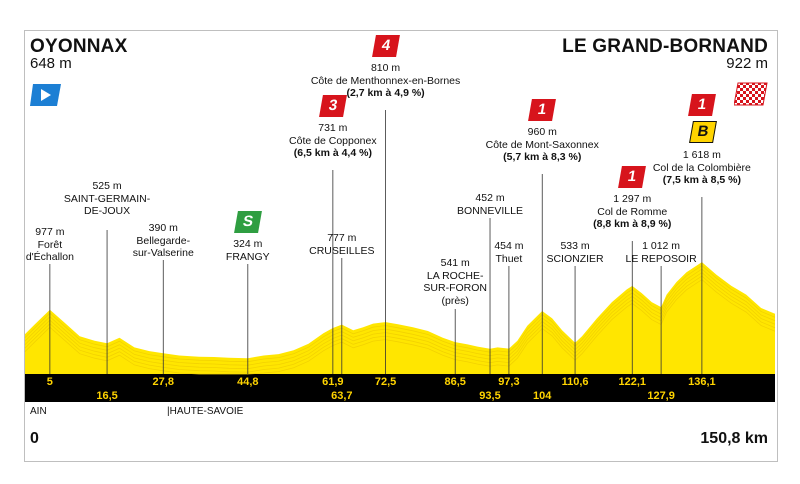  Describe the element at coordinates (665, 46) in the screenshot. I see `finish-name: LE GRAND-BORNAND` at that location.